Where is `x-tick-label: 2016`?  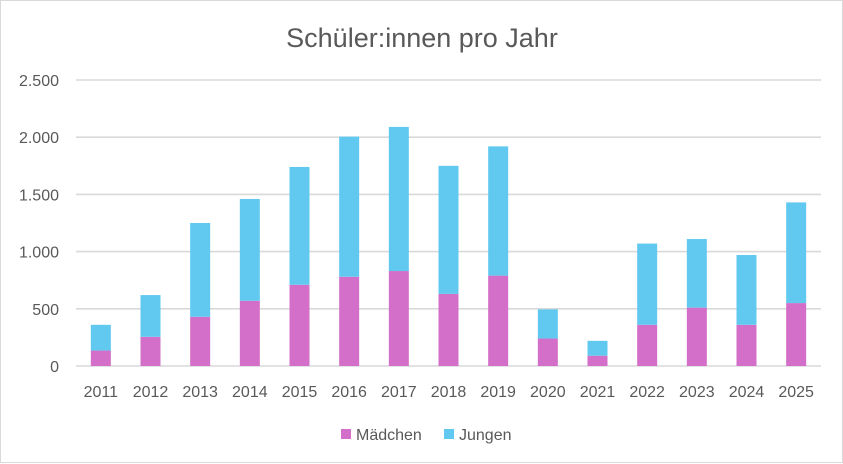
x-tick-label: 2016 is located at coordinates (349, 392).